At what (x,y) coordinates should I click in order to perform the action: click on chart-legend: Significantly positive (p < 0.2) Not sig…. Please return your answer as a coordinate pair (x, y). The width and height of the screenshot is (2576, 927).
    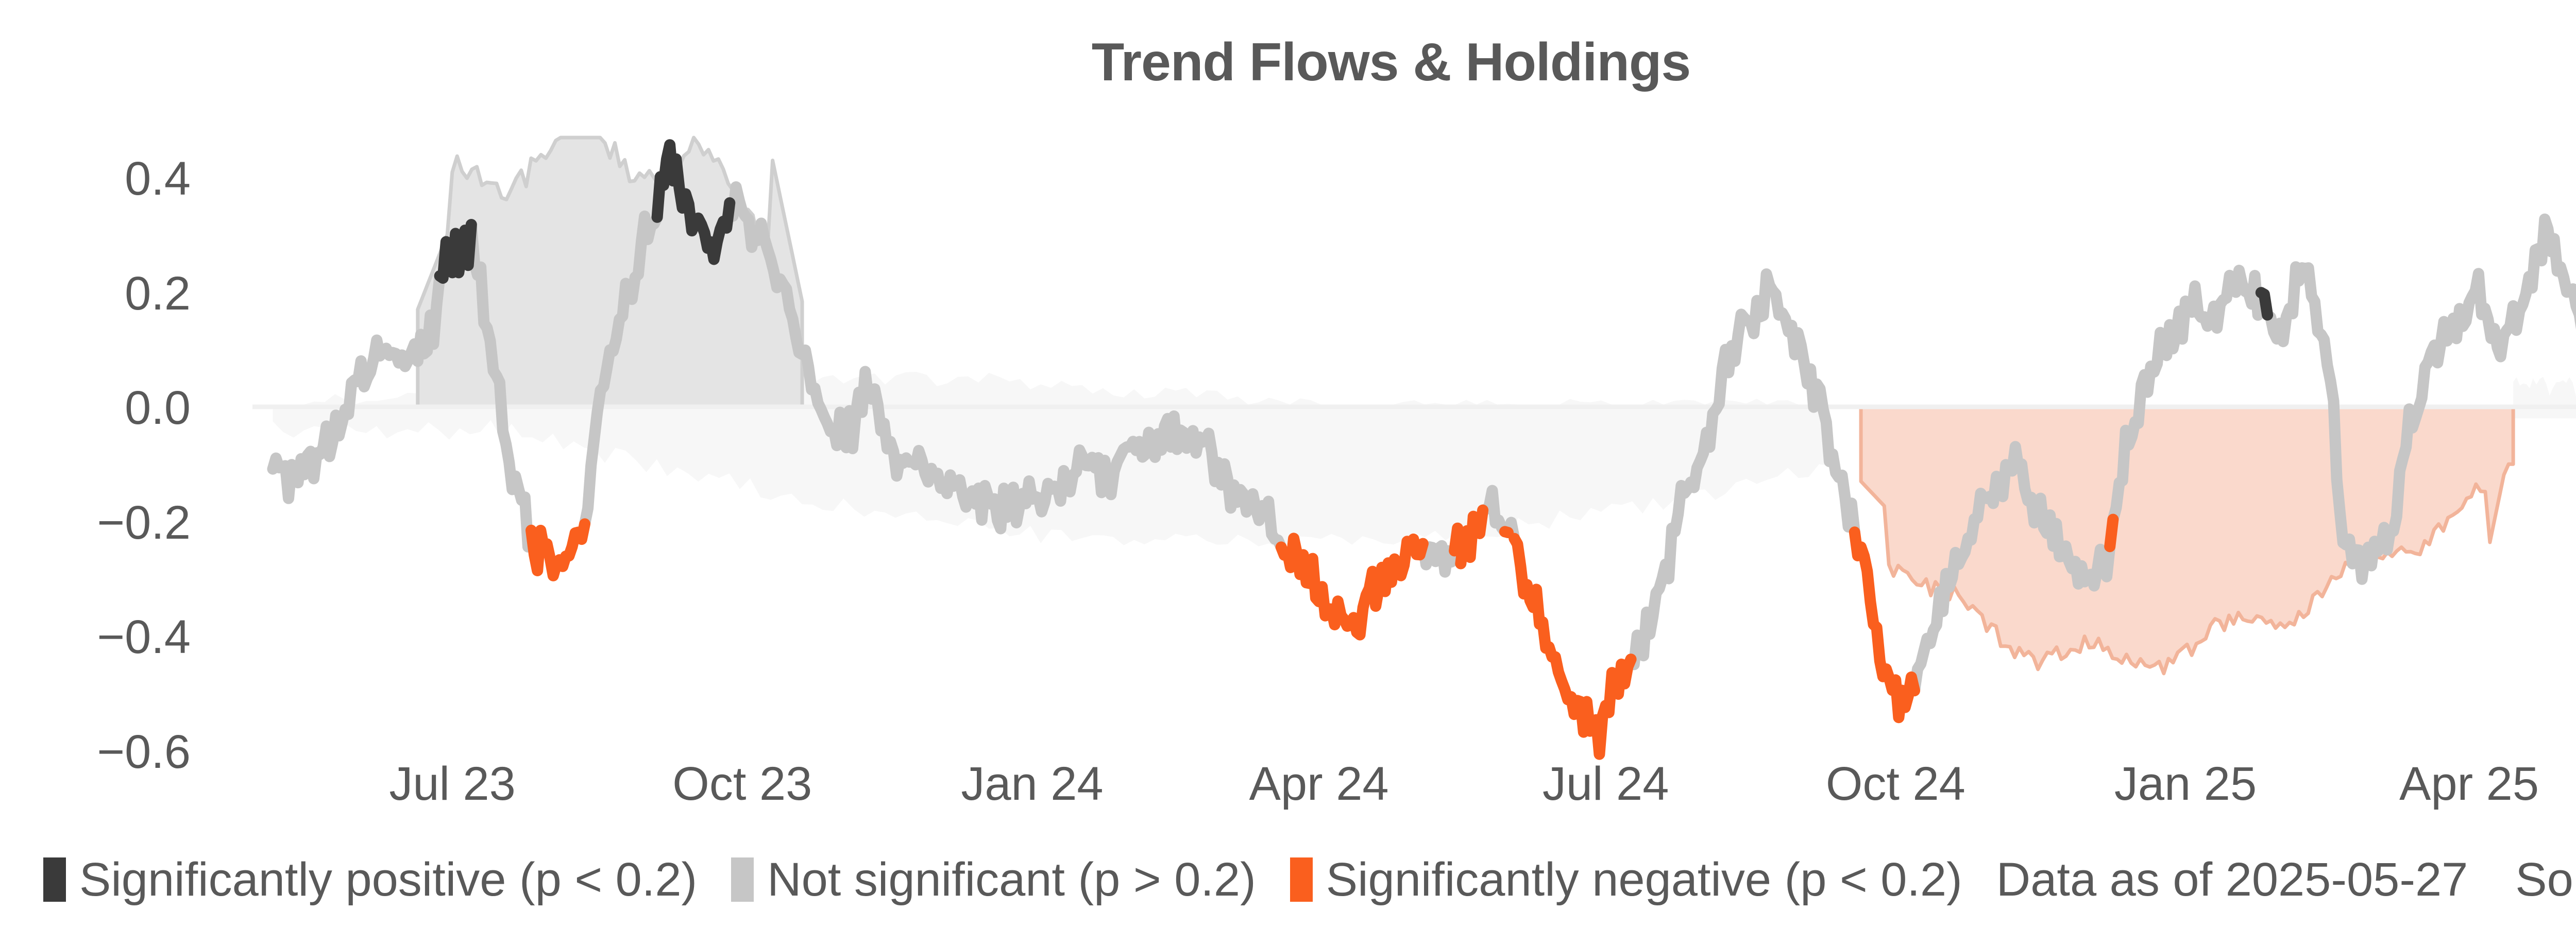
    Looking at the image, I should click on (1309, 880).